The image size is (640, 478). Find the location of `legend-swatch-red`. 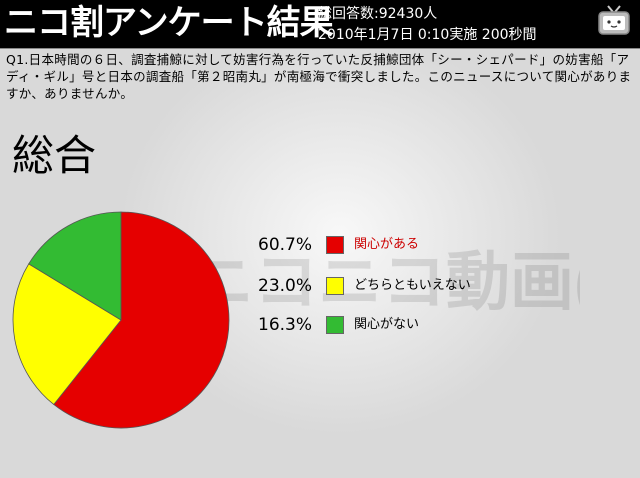

legend-swatch-red is located at coordinates (335, 245).